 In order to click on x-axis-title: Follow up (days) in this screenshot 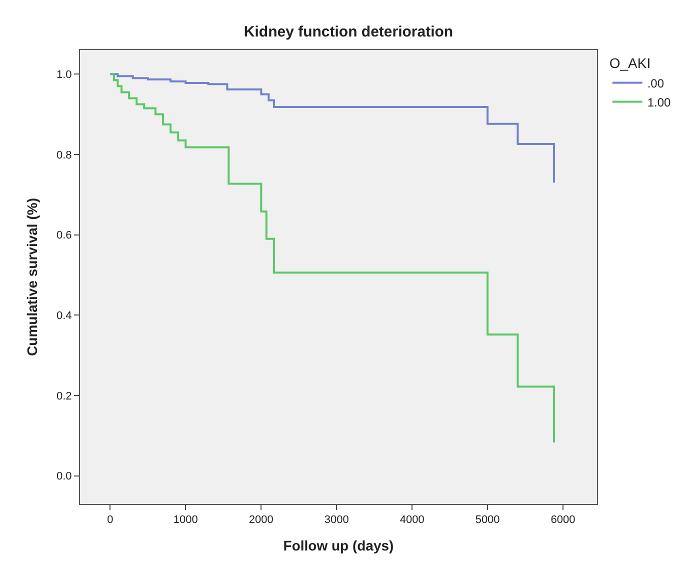, I will do `click(338, 546)`.